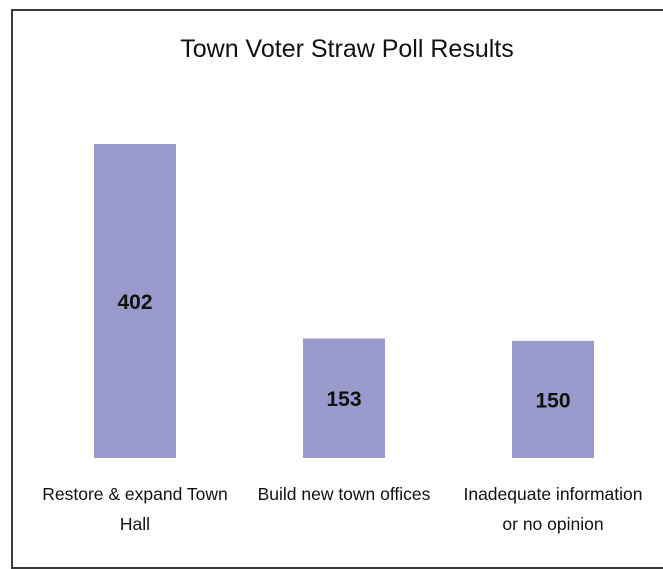 Image resolution: width=663 pixels, height=569 pixels. Describe the element at coordinates (135, 509) in the screenshot. I see `category-label-1: Restore & expand Town Hall` at that location.